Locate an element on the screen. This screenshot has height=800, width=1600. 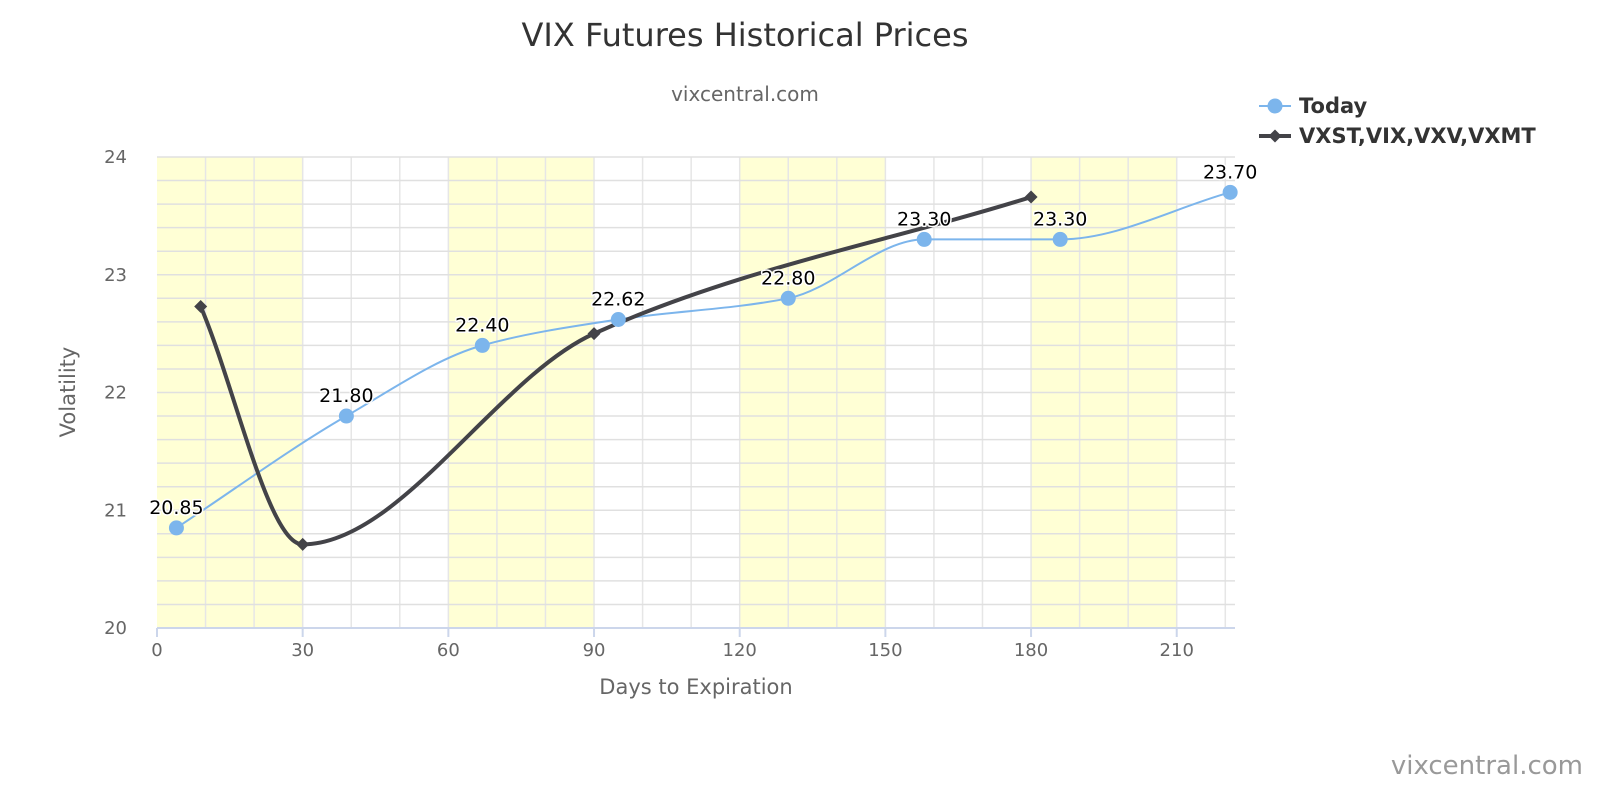
x-tick-label: 210 is located at coordinates (1177, 650).